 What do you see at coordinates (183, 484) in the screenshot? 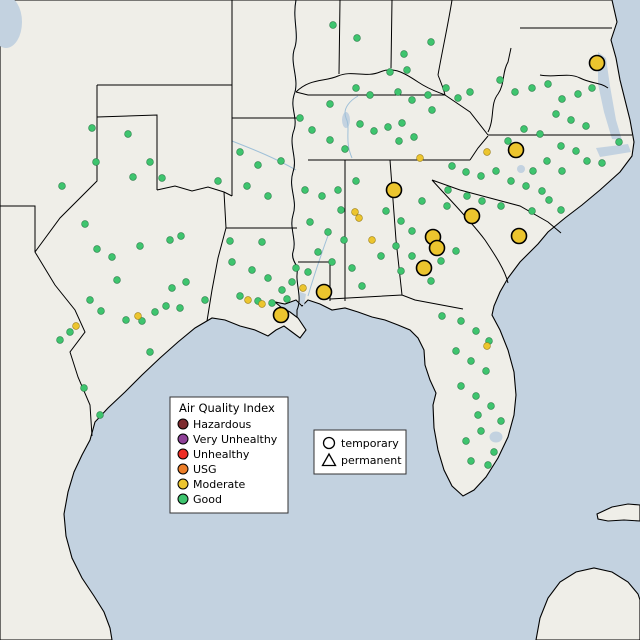
I see `swatch-moderate` at bounding box center [183, 484].